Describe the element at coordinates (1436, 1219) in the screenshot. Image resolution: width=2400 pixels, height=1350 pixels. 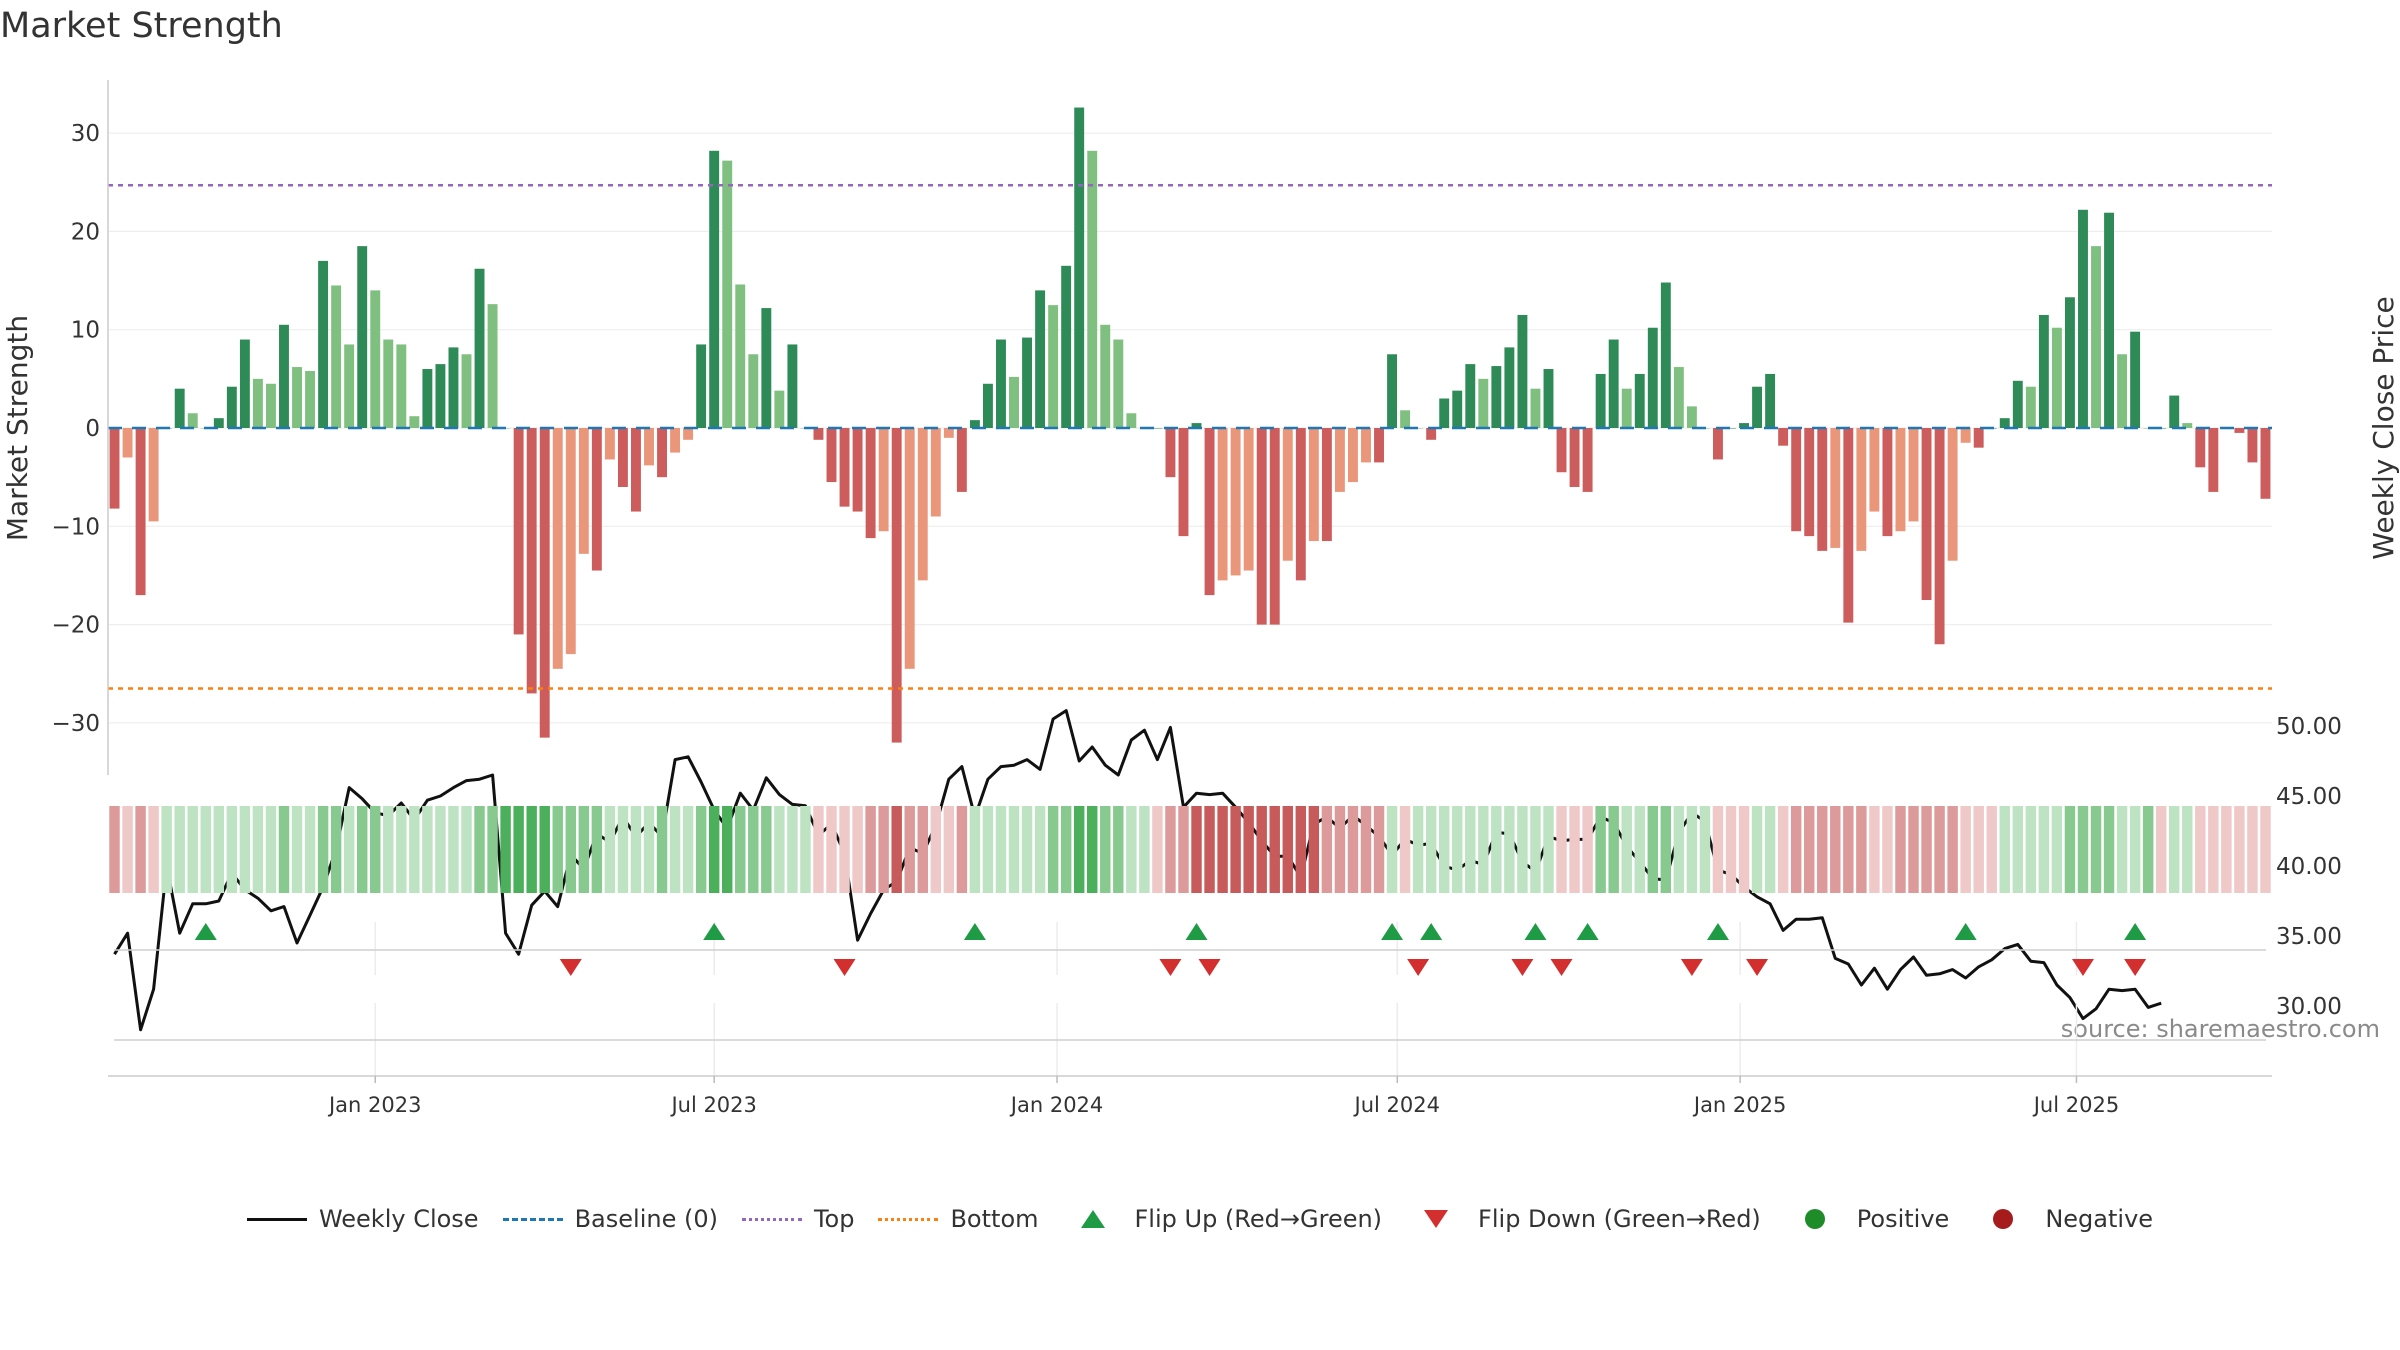
I see `flip-down-icon` at that location.